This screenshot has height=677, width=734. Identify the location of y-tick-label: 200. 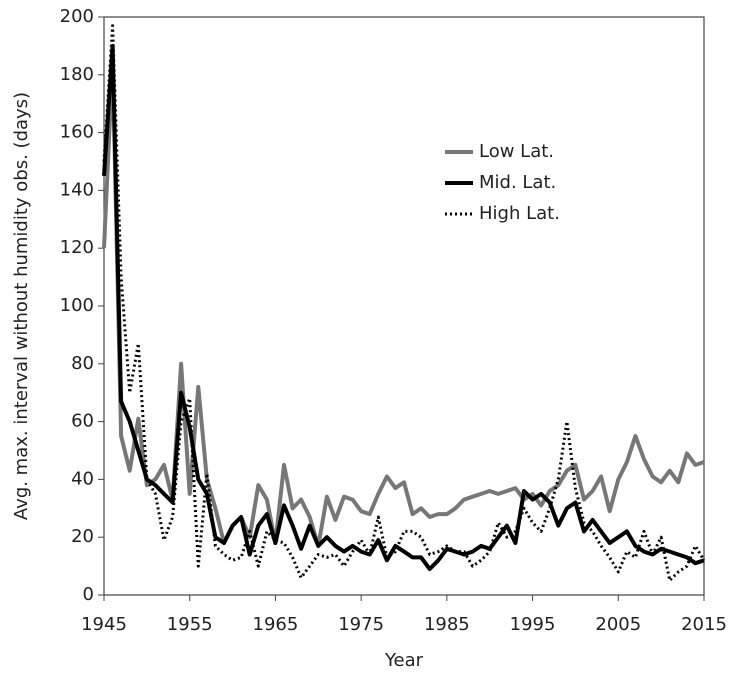
(77, 16).